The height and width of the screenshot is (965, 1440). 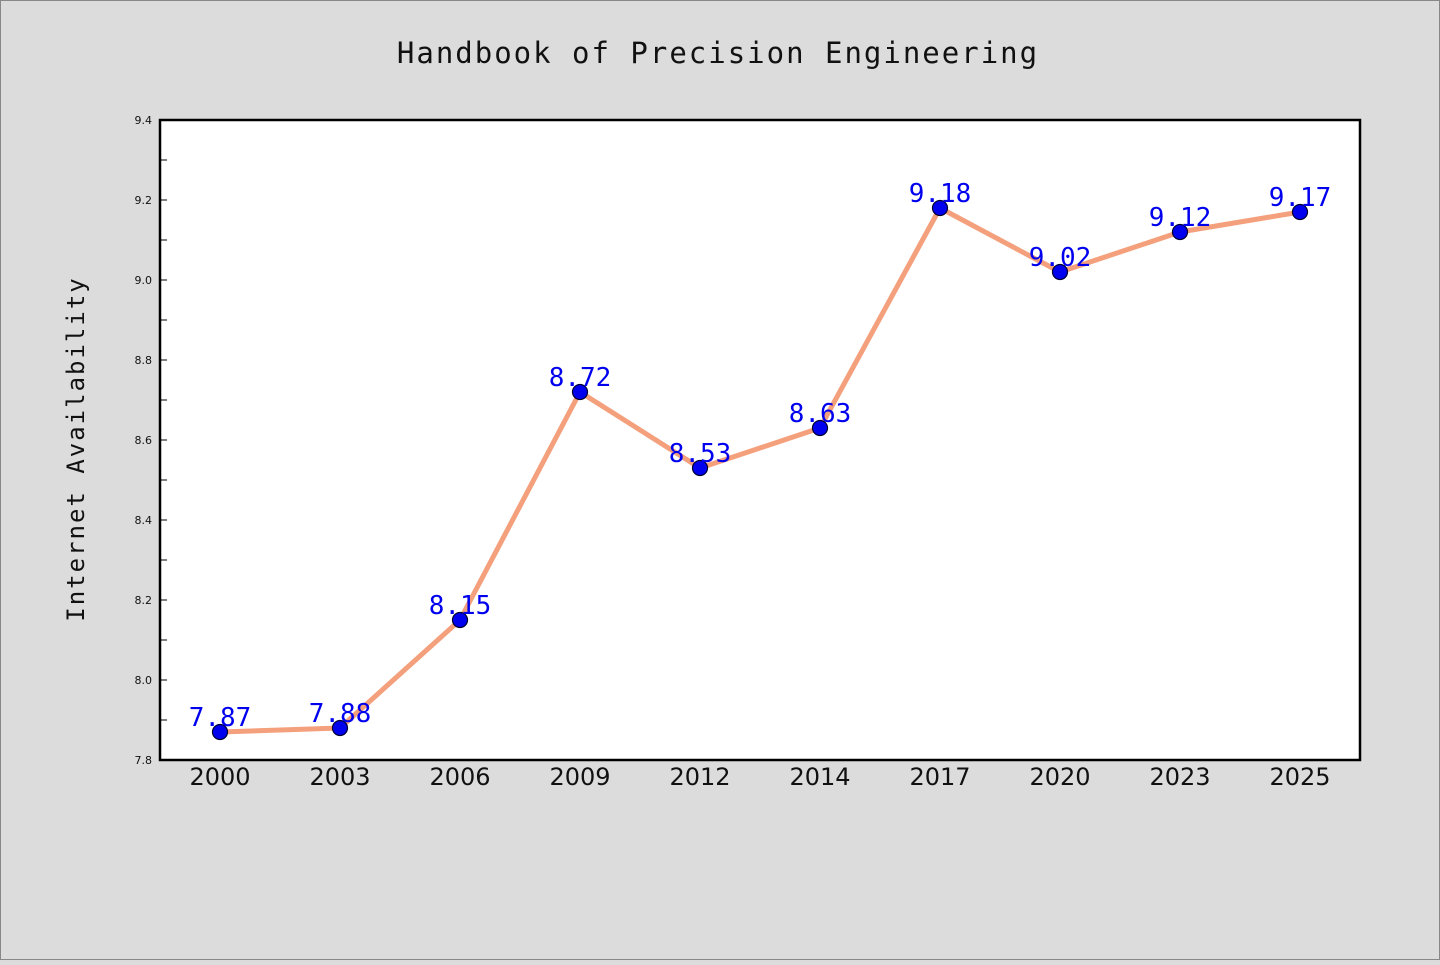 I want to click on y-axis-ticks: 7.8 8.0 8.2 8.4 8.6 8.8 9.0 9.2 9.4, so click(x=151, y=440).